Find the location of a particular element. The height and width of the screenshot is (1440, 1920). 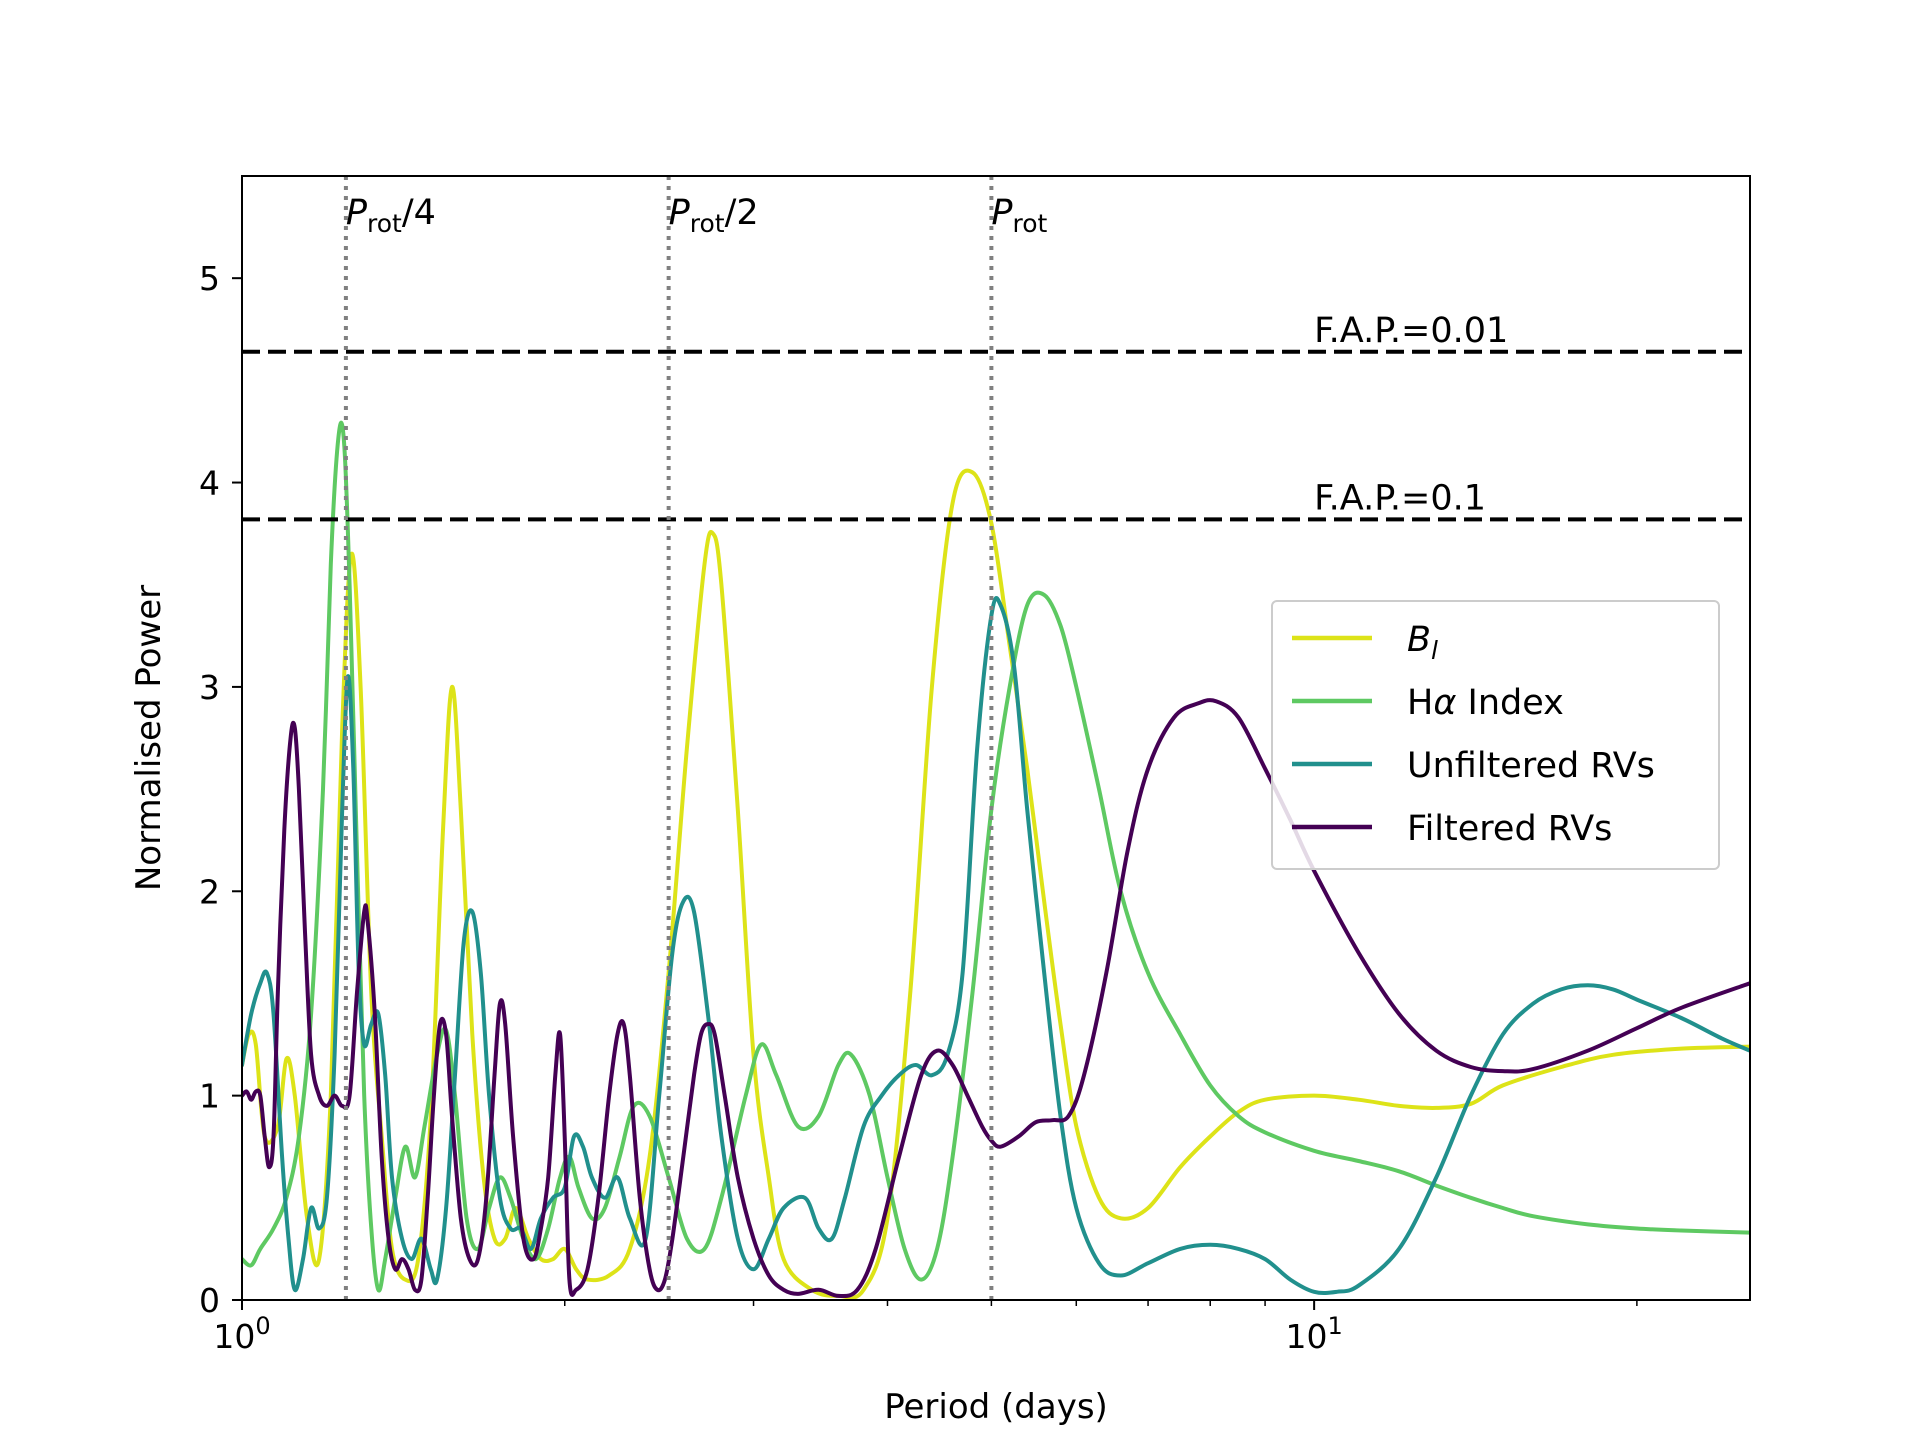

y-axis-ticks: 0 1 2 3 4 5 is located at coordinates (220, 789).